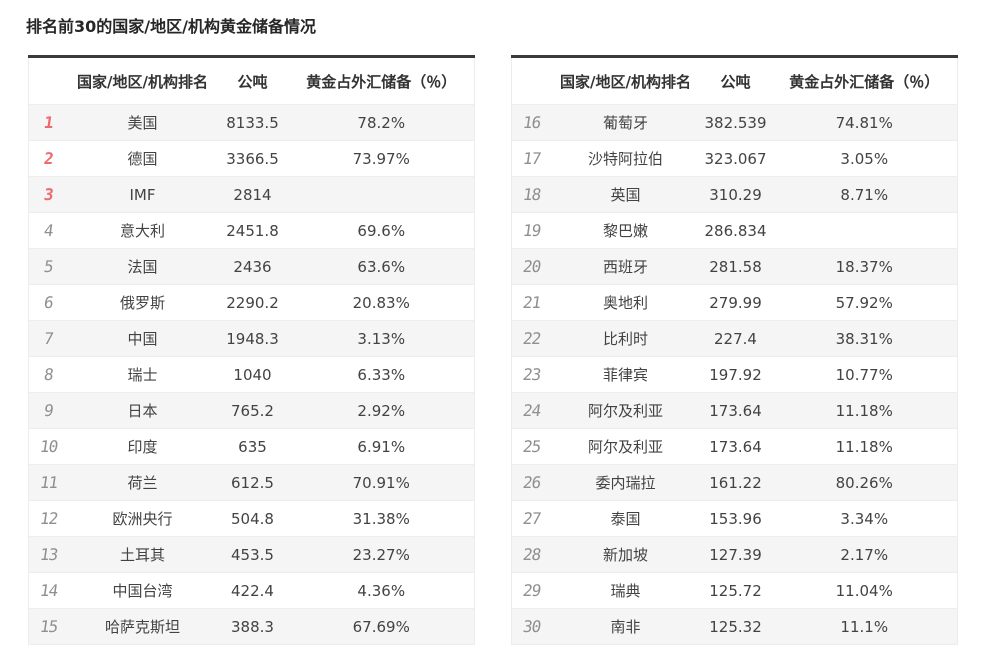 Image resolution: width=989 pixels, height=651 pixels. I want to click on percent-cell: 31.38%, so click(381, 518).